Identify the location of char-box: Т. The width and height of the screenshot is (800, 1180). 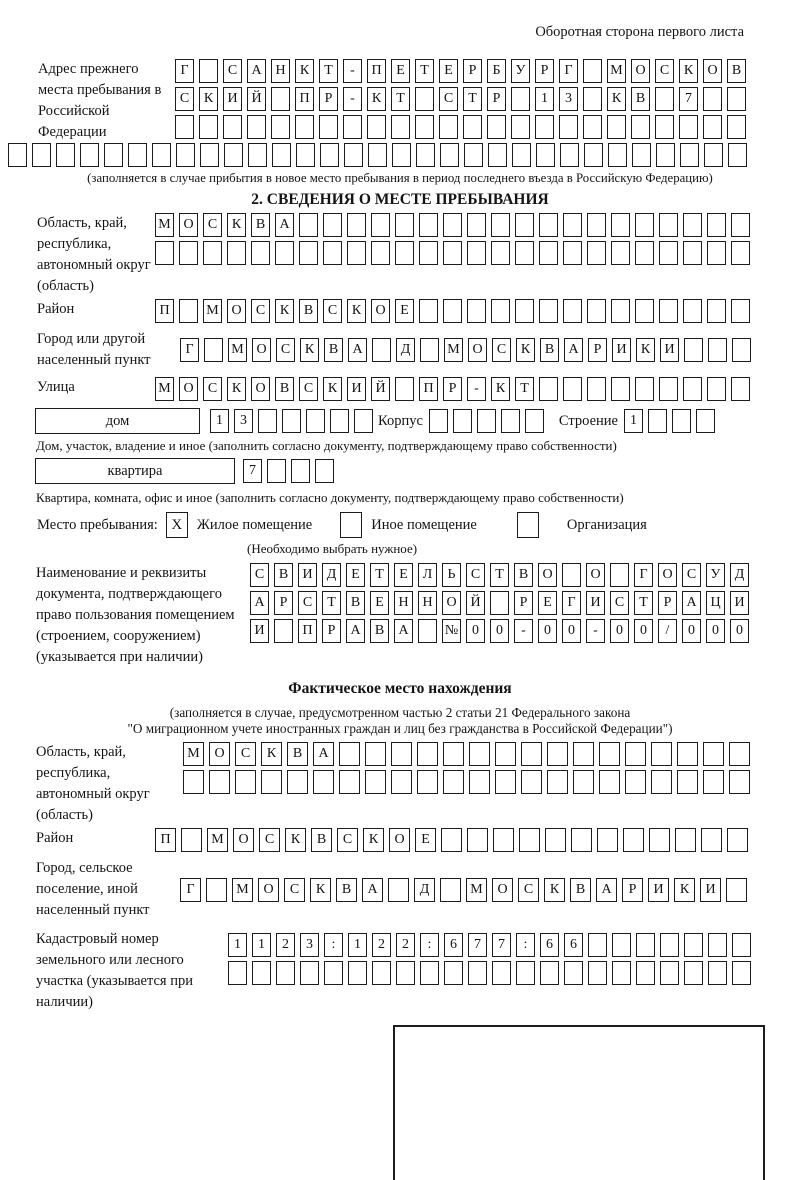
(472, 99).